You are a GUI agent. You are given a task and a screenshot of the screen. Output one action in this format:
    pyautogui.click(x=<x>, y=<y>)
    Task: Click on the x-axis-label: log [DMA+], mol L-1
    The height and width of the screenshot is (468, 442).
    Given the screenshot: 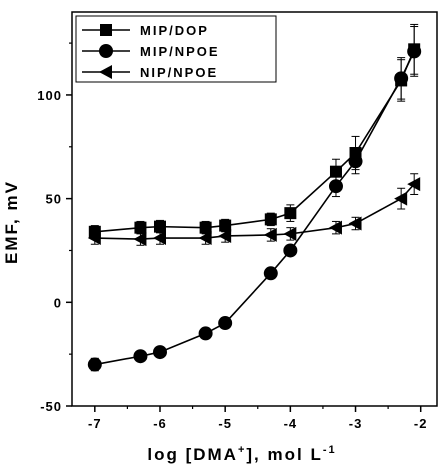 What is the action you would take?
    pyautogui.click(x=241, y=454)
    